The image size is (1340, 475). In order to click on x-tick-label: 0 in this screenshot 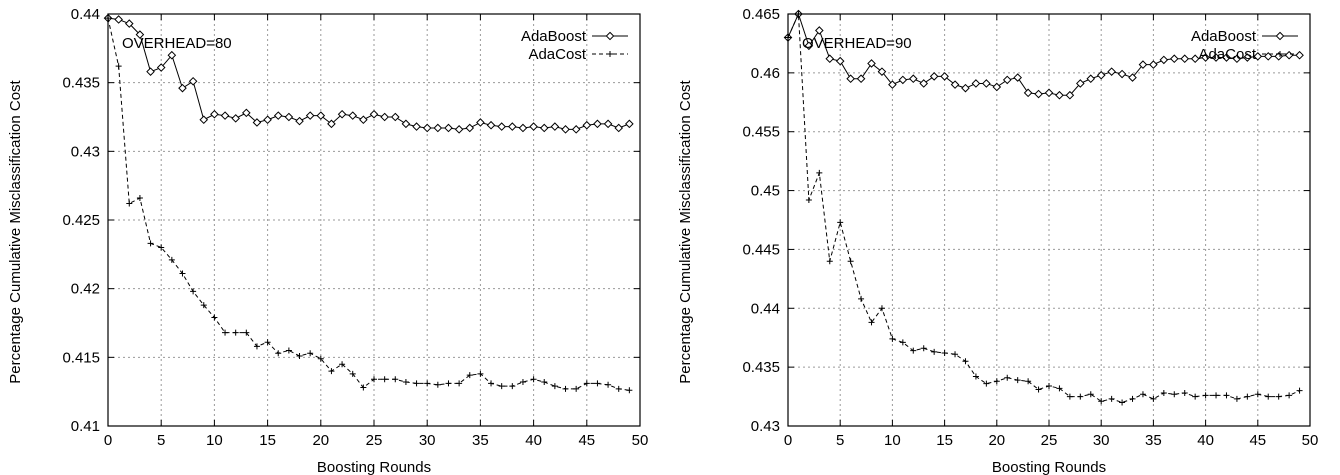, I will do `click(788, 440)`.